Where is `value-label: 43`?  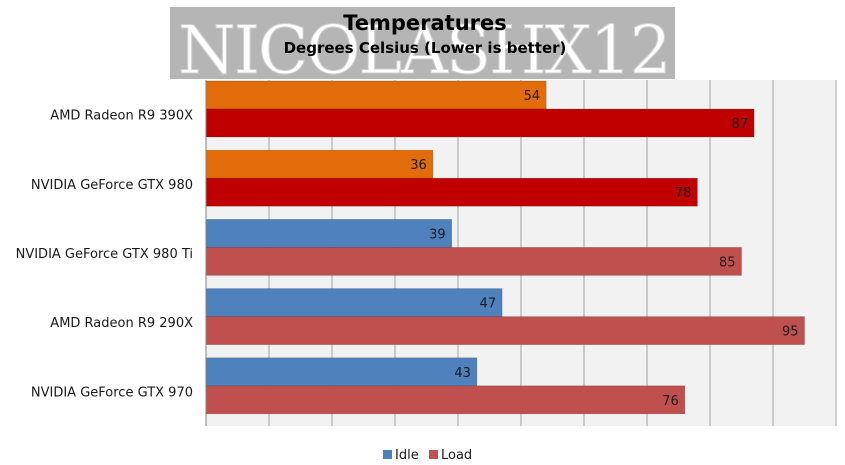
value-label: 43 is located at coordinates (462, 373).